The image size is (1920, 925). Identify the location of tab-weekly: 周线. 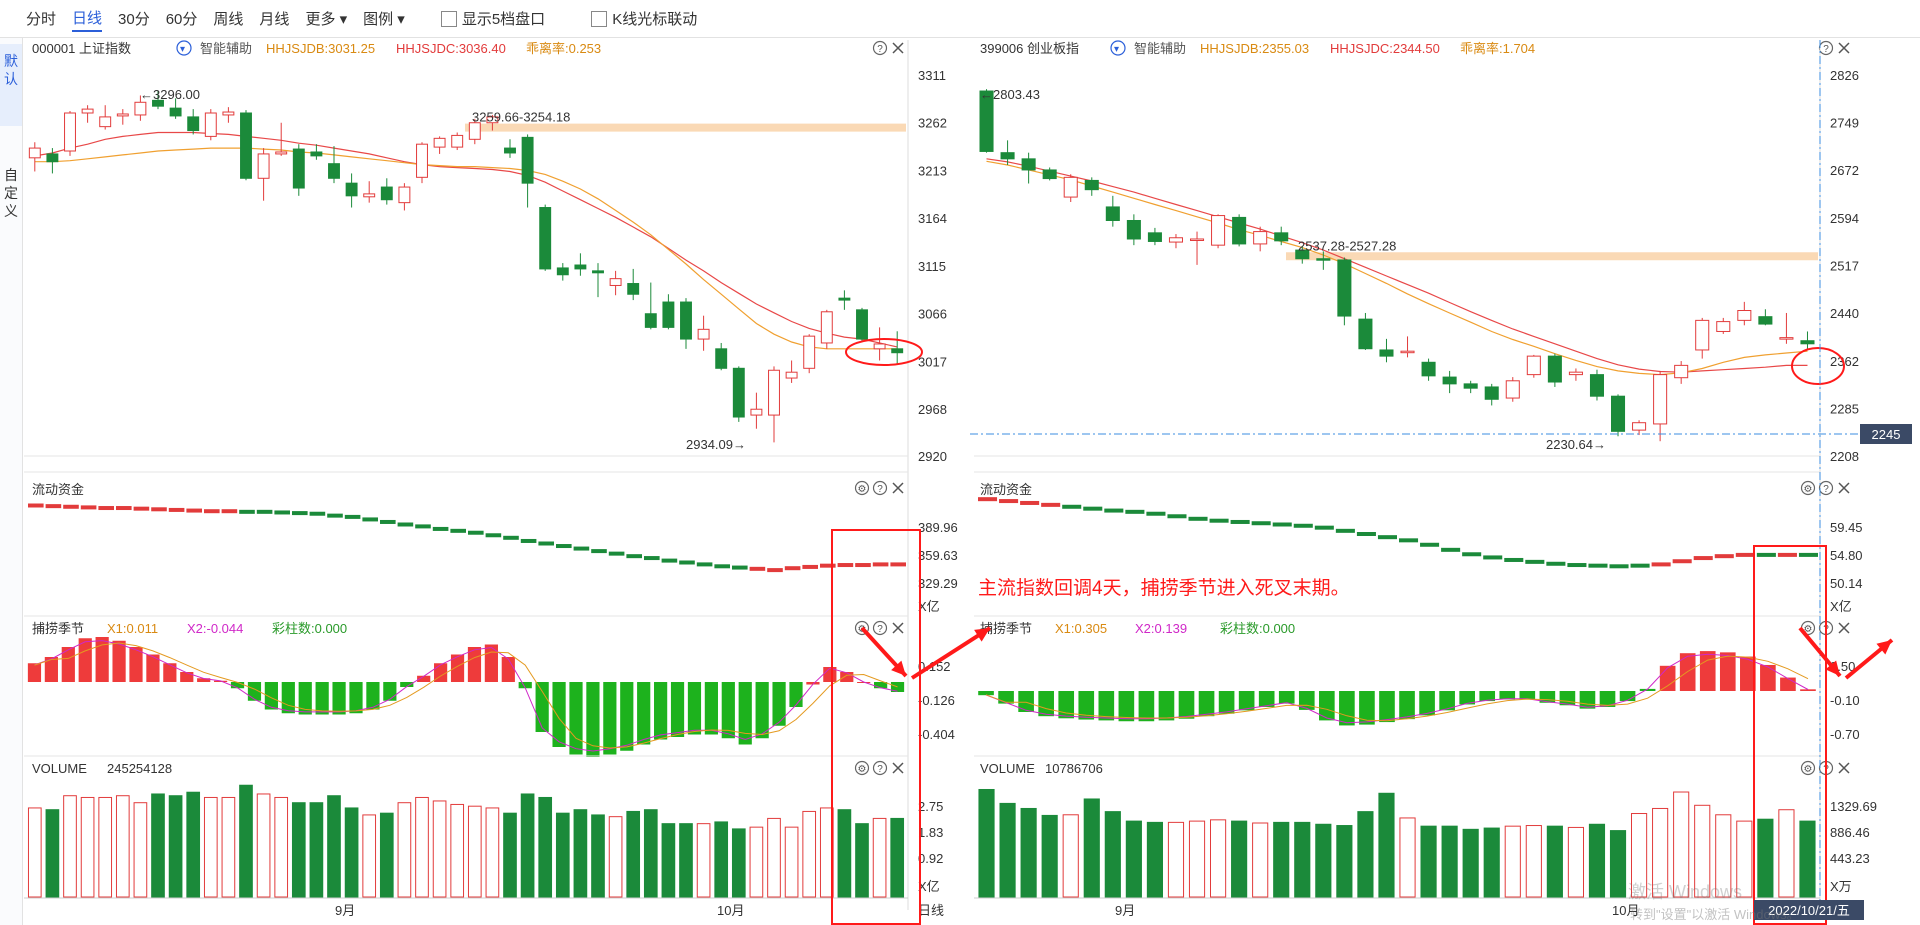
(228, 19).